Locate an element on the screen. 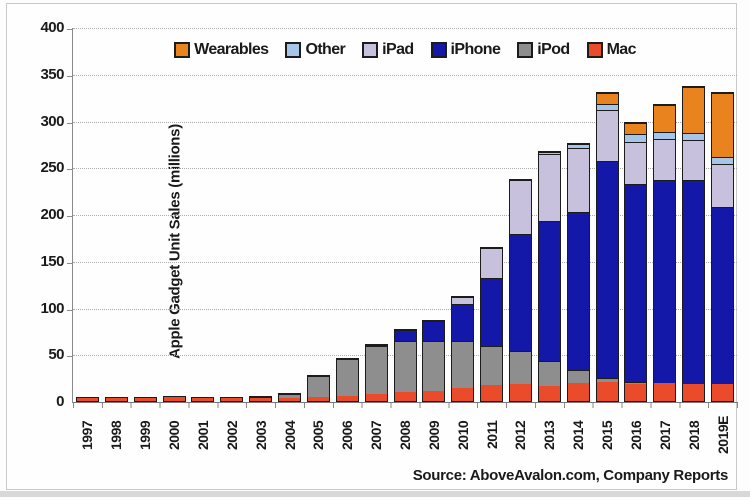 The width and height of the screenshot is (750, 500). x-axis-label-2013: 2013 is located at coordinates (549, 435).